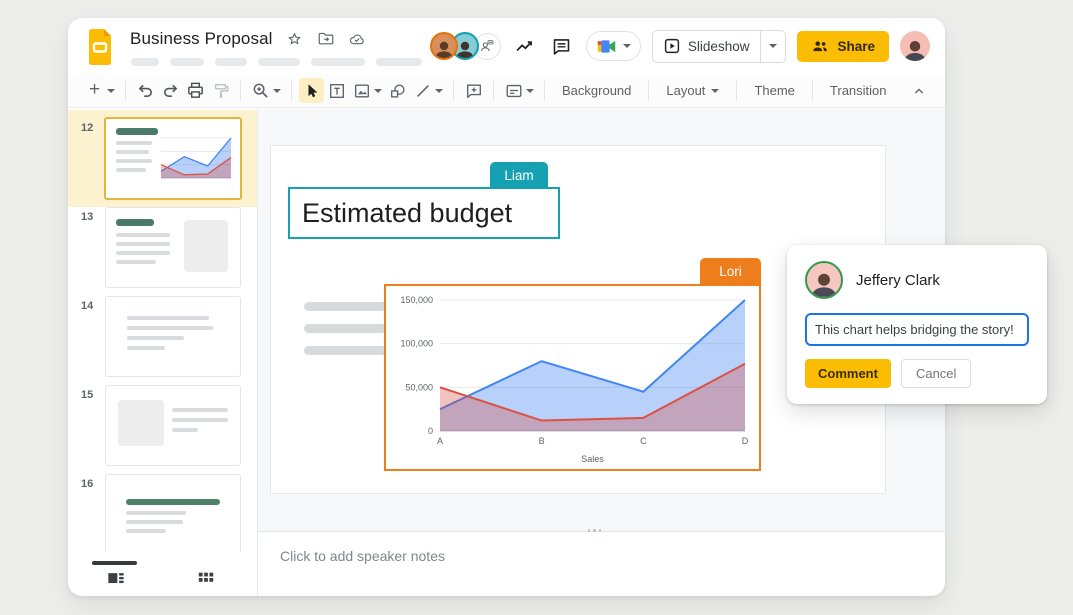 This screenshot has height=615, width=1073. What do you see at coordinates (170, 90) in the screenshot?
I see `redo-icon` at bounding box center [170, 90].